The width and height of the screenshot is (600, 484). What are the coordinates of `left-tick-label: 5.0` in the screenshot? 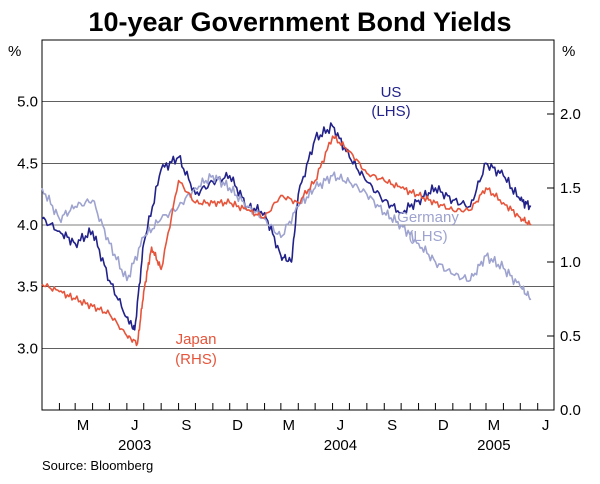 It's located at (27, 102).